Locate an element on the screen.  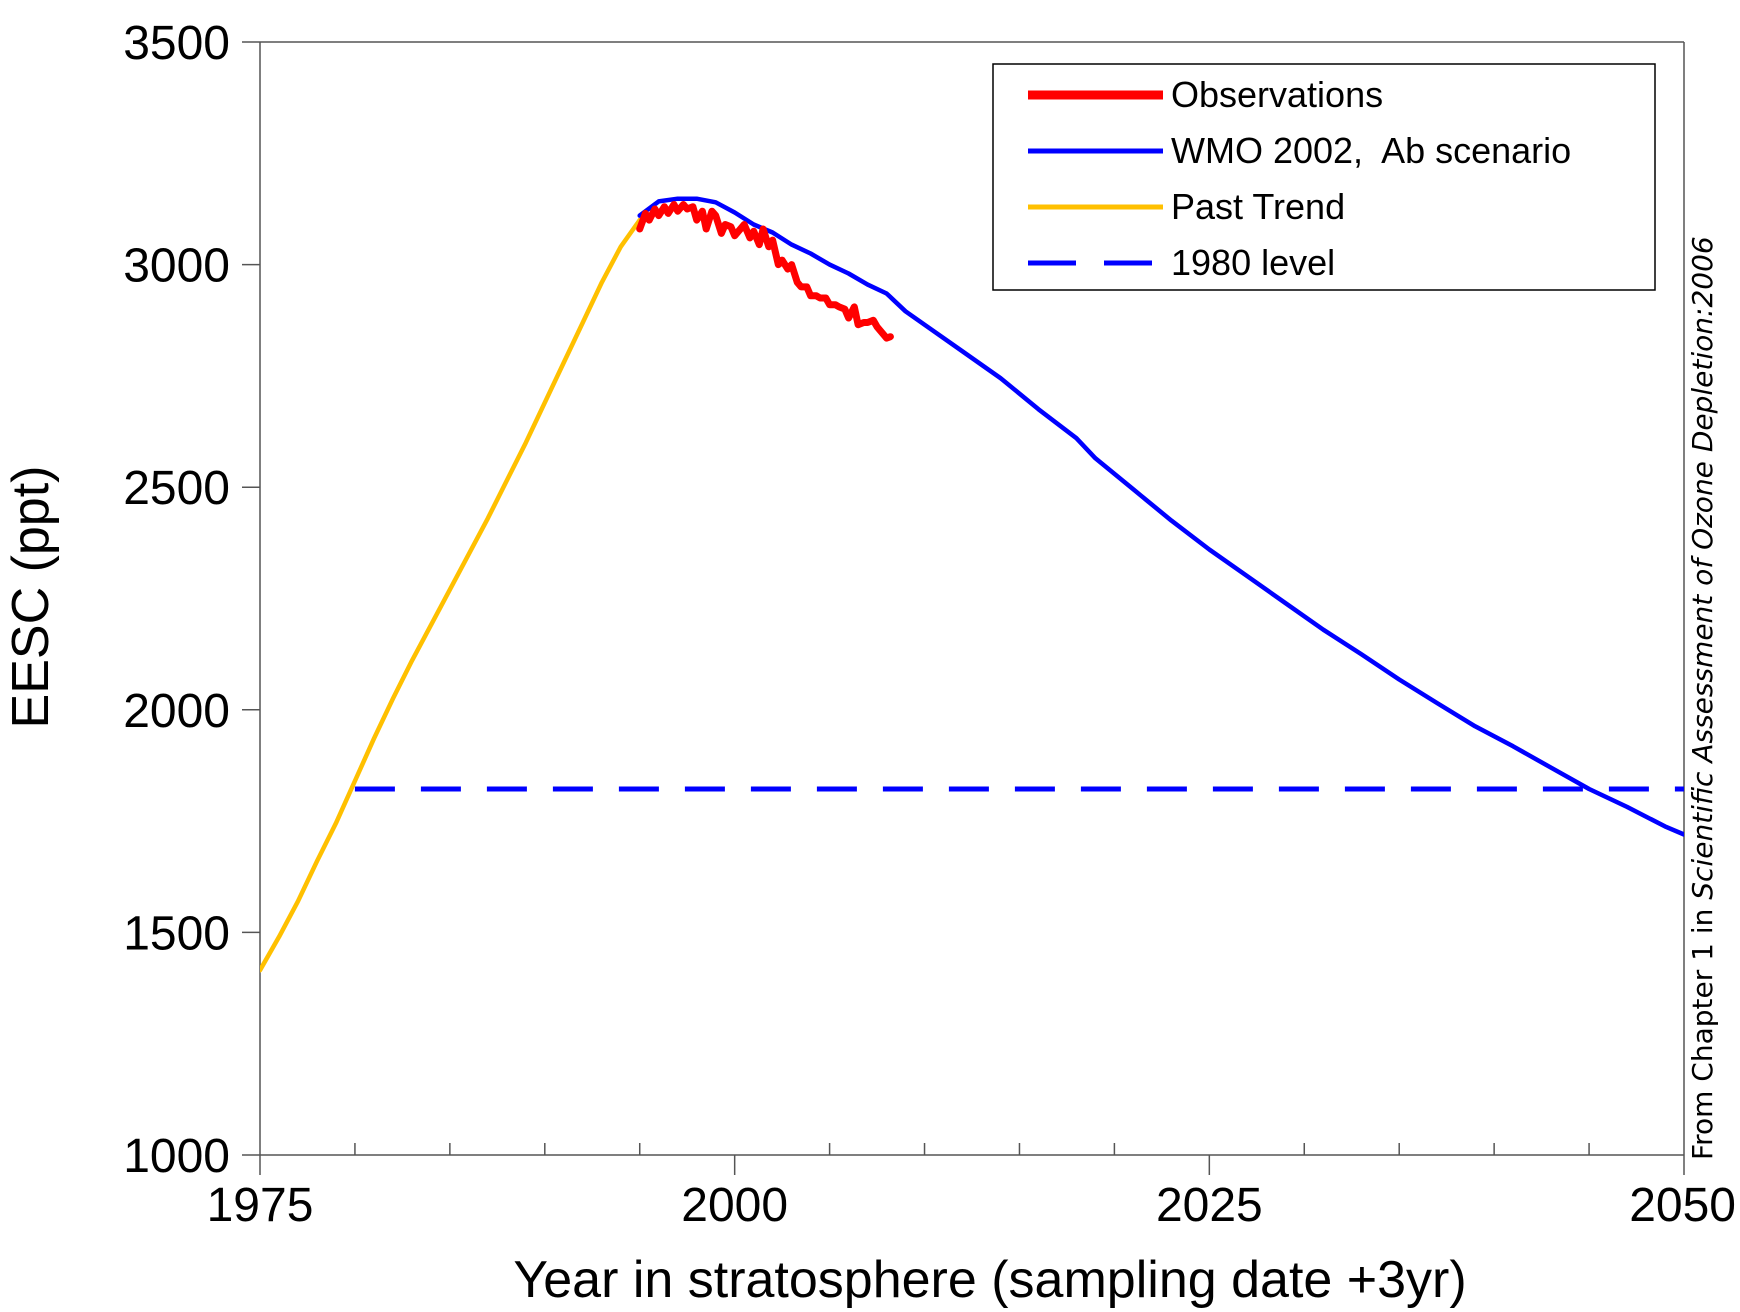
x-tick-label: 1975 is located at coordinates (260, 1205).